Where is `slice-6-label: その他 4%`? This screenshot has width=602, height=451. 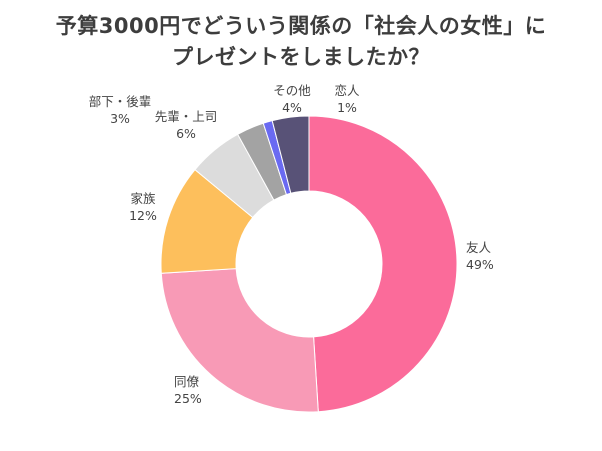 slice-6-label: その他 4% is located at coordinates (292, 99).